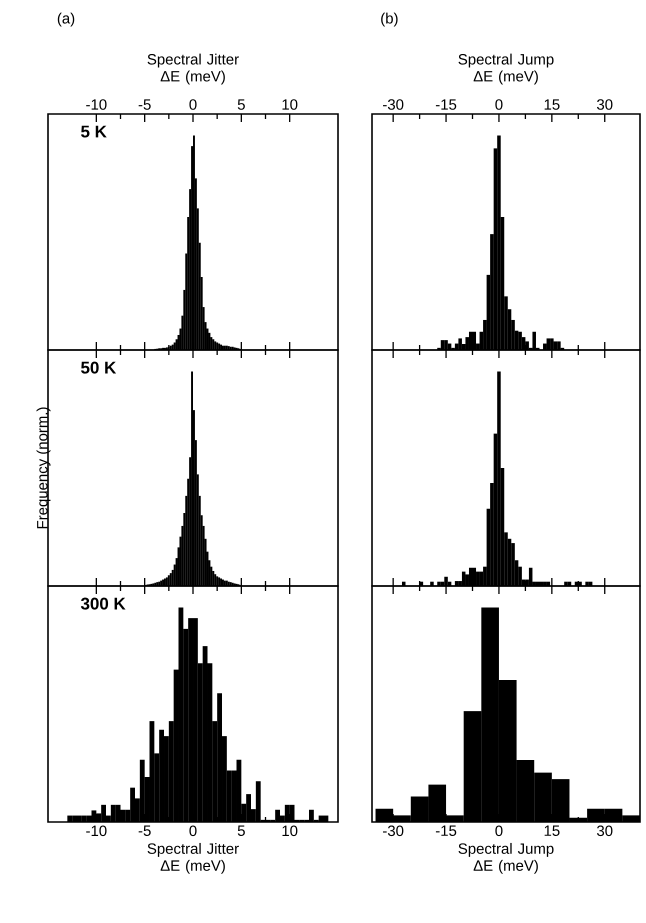 The width and height of the screenshot is (646, 923). What do you see at coordinates (552, 104) in the screenshot?
I see `x2-tick-label: 15` at bounding box center [552, 104].